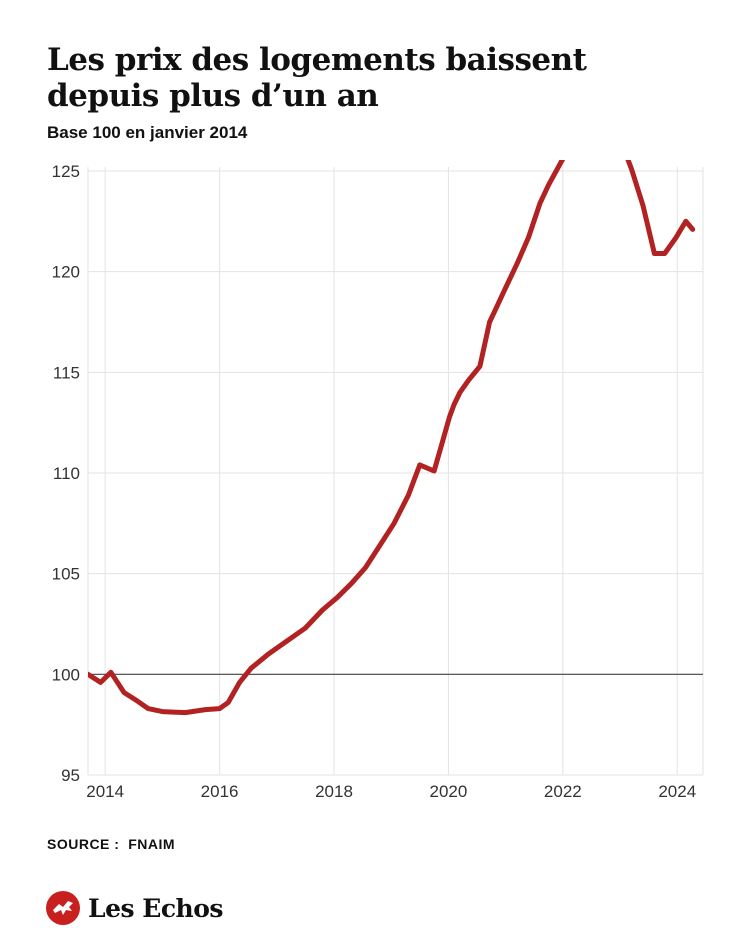 This screenshot has height=938, width=750. What do you see at coordinates (391, 791) in the screenshot?
I see `x-axis: 2014 2016 2018 2020 2022 2024` at bounding box center [391, 791].